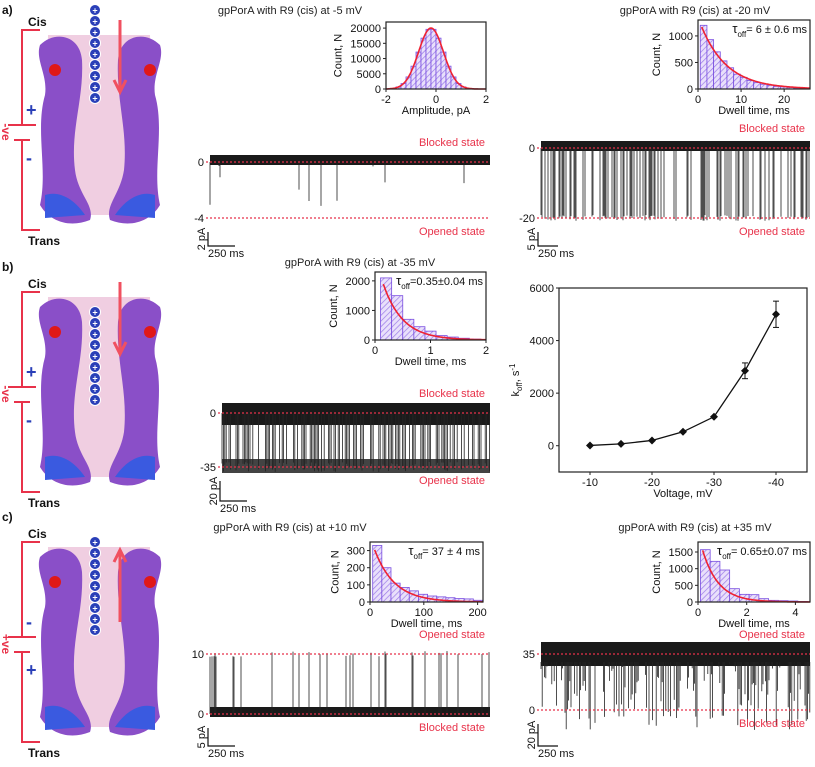  What do you see at coordinates (37, 22) in the screenshot?
I see `cis-label: Cis` at bounding box center [37, 22].